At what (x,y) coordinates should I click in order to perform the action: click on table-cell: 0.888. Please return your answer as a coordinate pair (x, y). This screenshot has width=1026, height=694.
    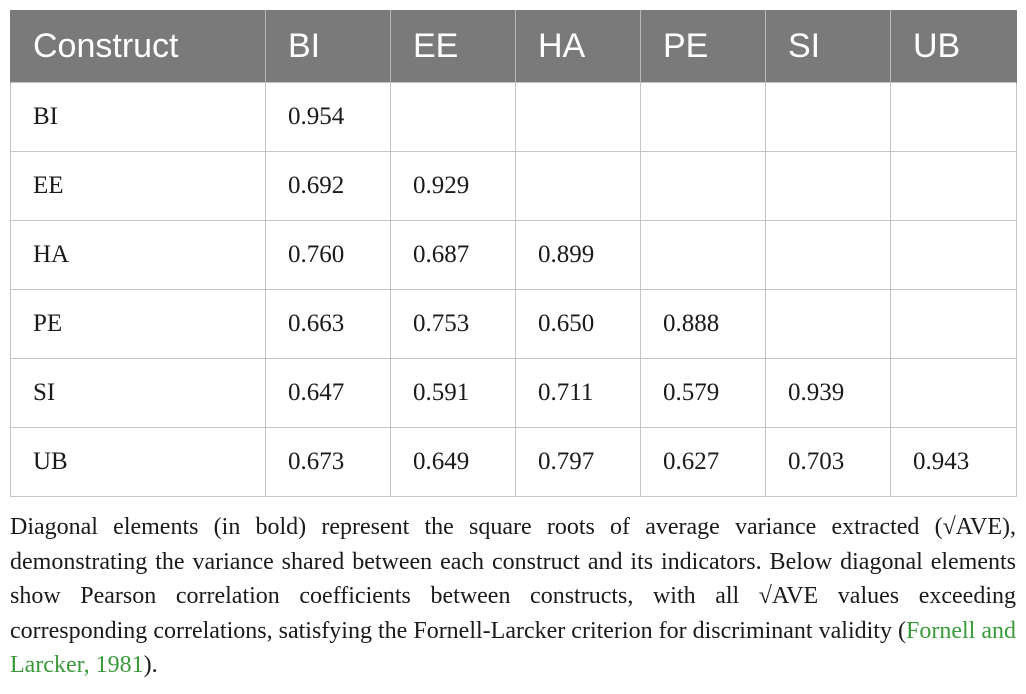
    Looking at the image, I should click on (703, 324).